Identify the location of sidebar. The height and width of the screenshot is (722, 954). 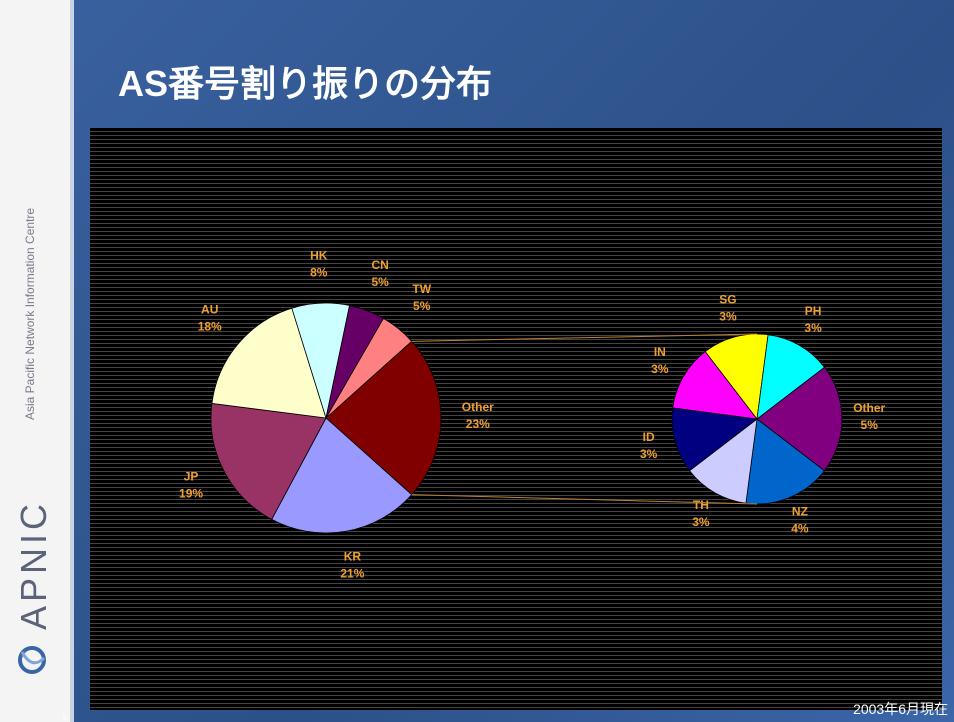
(37, 361).